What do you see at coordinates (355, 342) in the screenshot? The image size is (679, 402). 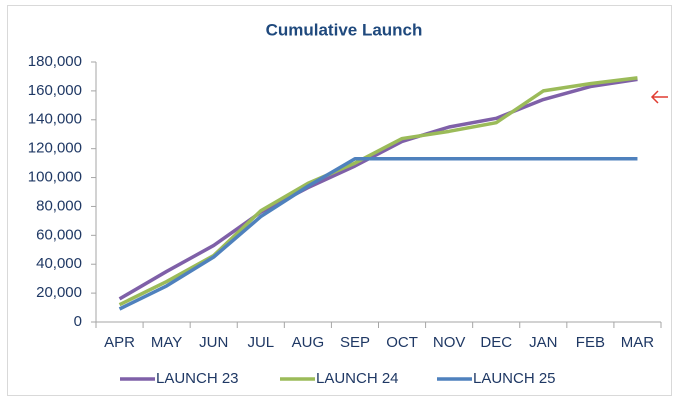 I see `x-tick-label: SEP` at bounding box center [355, 342].